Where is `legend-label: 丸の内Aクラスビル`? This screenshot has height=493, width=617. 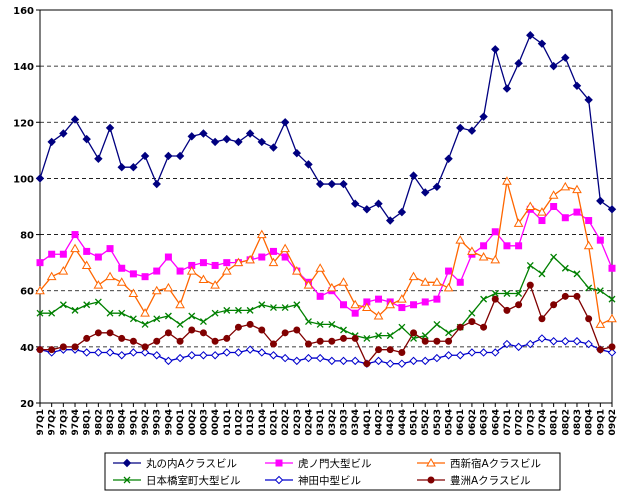
legend-label: 丸の内Aクラスビル is located at coordinates (191, 463).